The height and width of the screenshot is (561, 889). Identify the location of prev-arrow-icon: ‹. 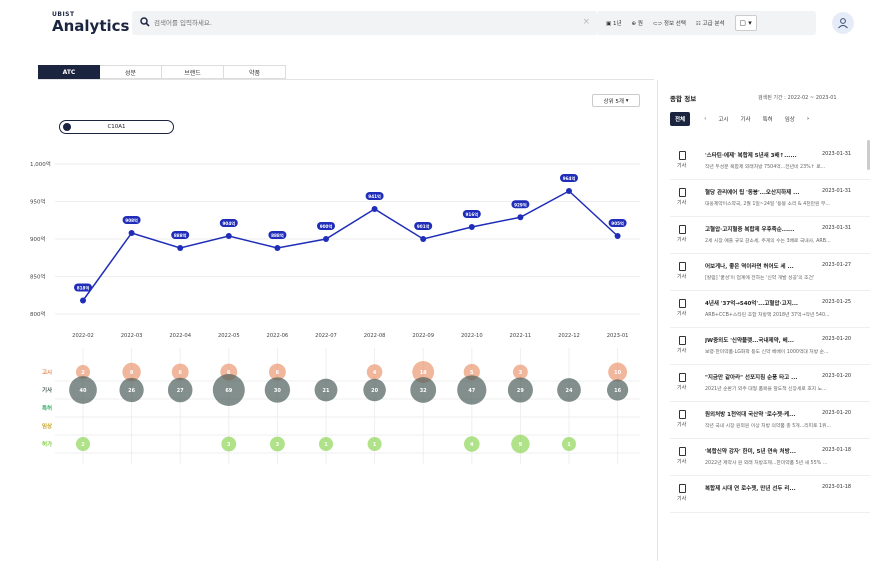
(705, 119).